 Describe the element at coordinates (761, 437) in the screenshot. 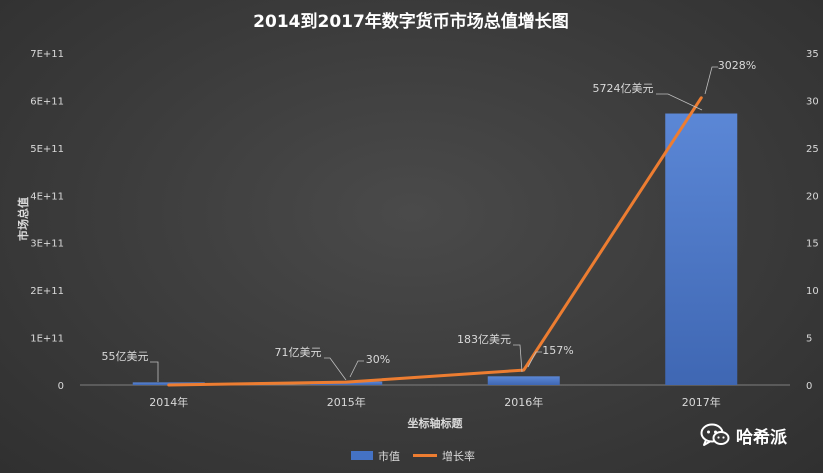

I see `watermark-text: 哈希派` at that location.